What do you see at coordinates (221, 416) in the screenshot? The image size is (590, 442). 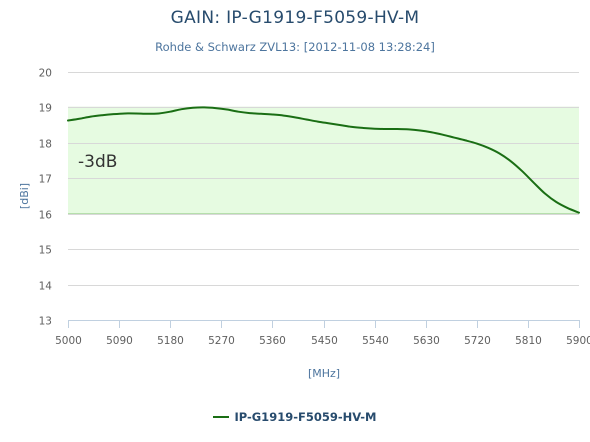 I see `legend-swatch` at bounding box center [221, 416].